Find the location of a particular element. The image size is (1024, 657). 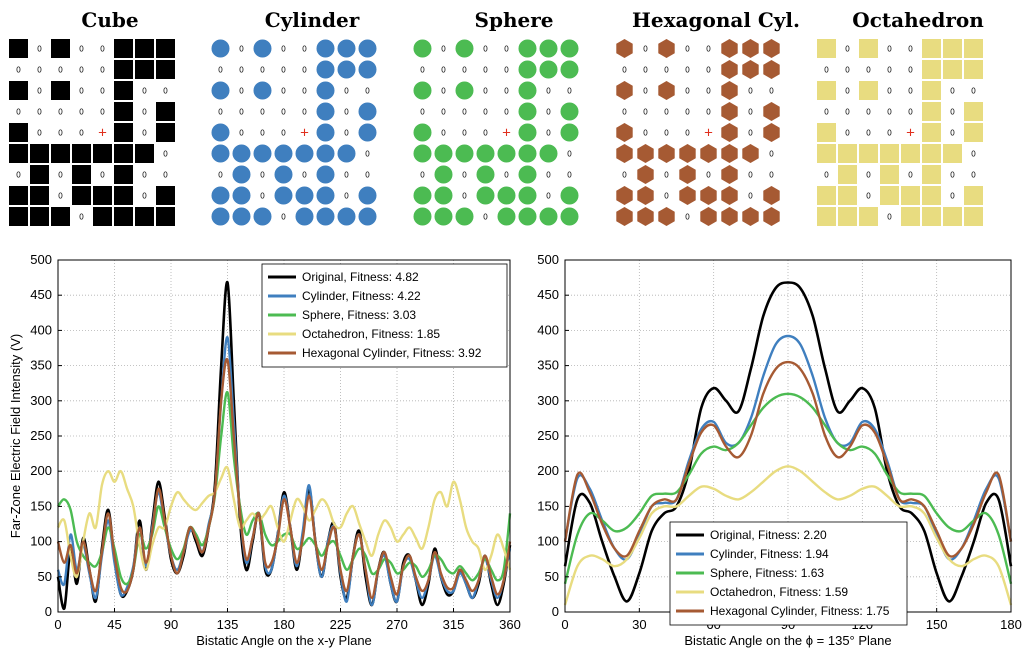

y-tick-label: 100 is located at coordinates (548, 541).